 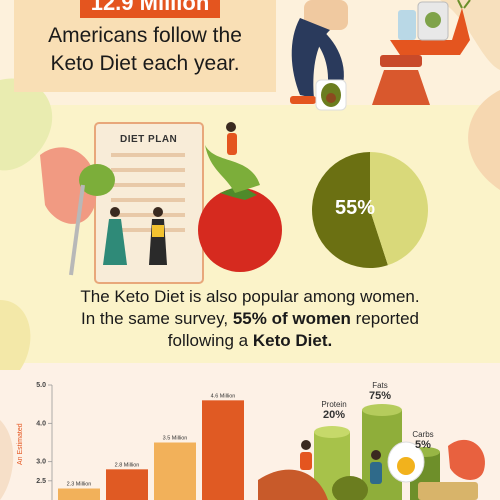 What do you see at coordinates (484, 140) in the screenshot?
I see `leaf-shape-right` at bounding box center [484, 140].